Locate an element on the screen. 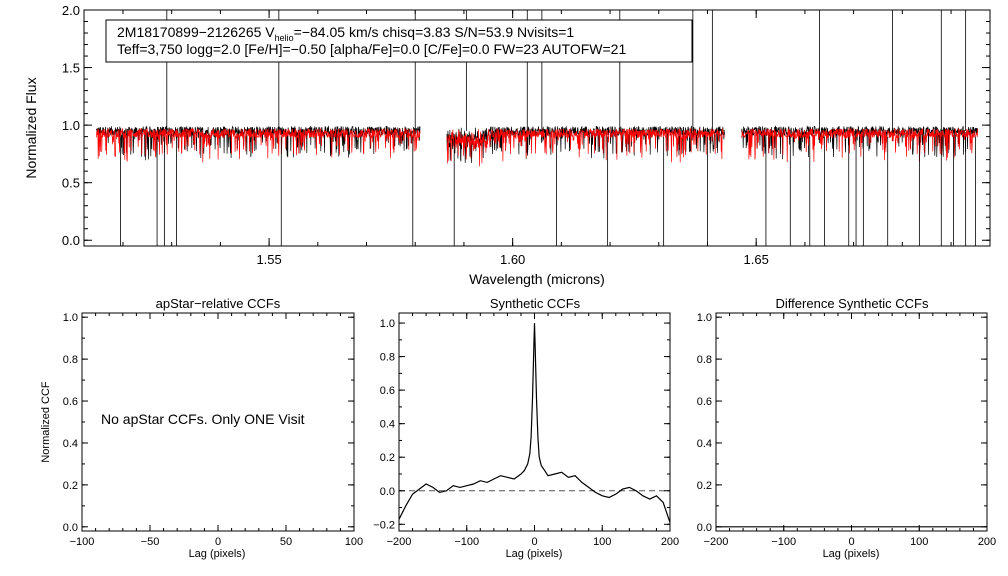  xtick-label: 1.55 is located at coordinates (268, 259).